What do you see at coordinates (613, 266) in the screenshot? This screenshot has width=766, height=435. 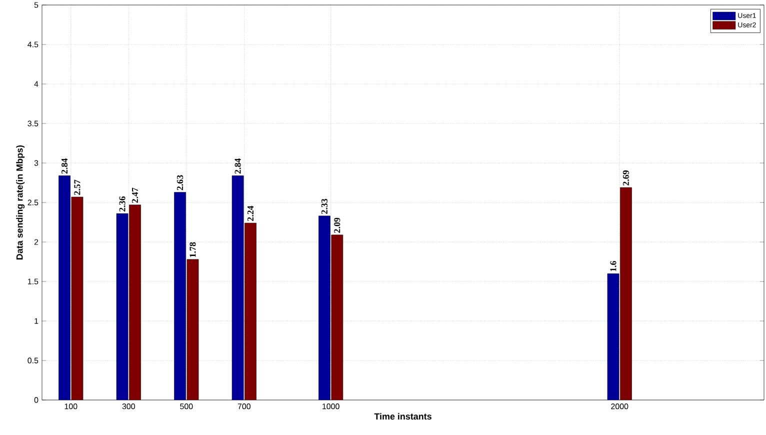 I see `data-label: 1.6` at bounding box center [613, 266].